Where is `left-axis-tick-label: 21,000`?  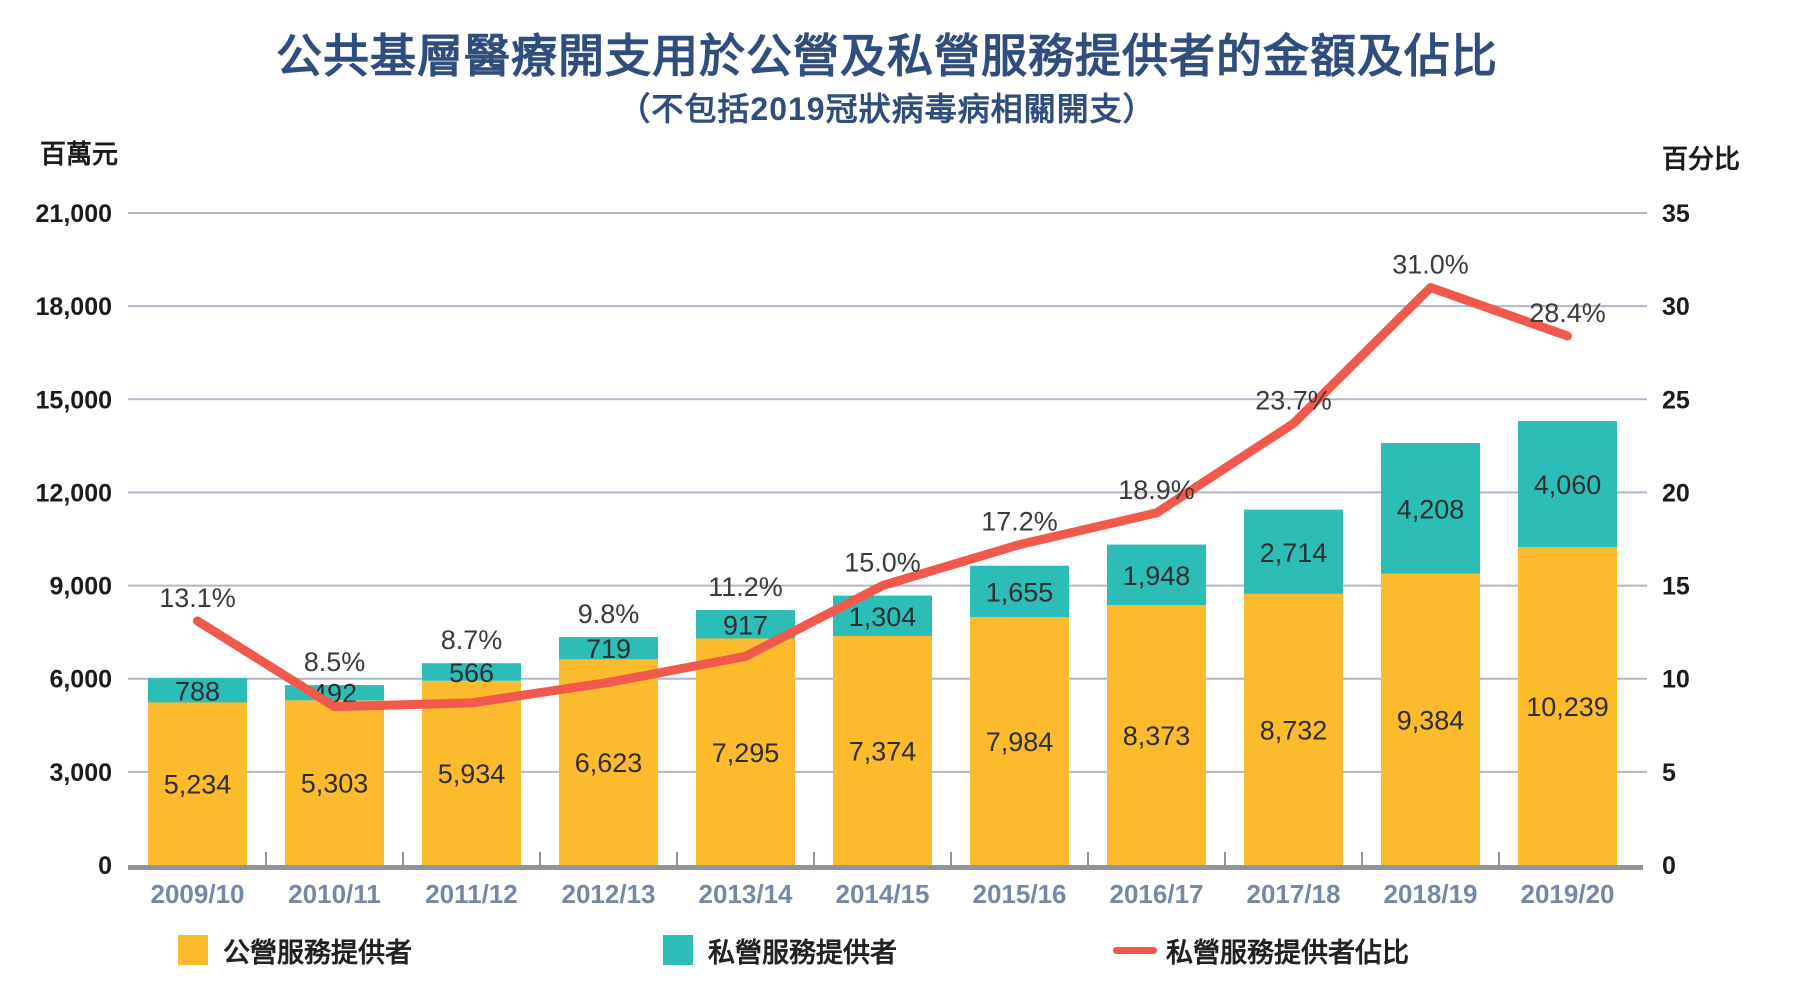 left-axis-tick-label: 21,000 is located at coordinates (74, 214).